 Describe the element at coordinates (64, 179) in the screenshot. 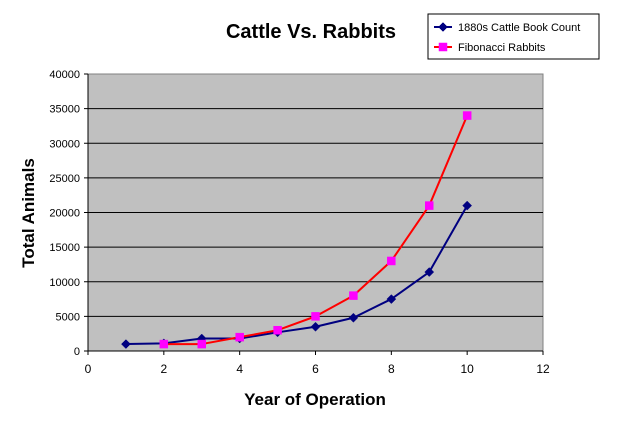

I see `y-tick-label: 25000` at that location.